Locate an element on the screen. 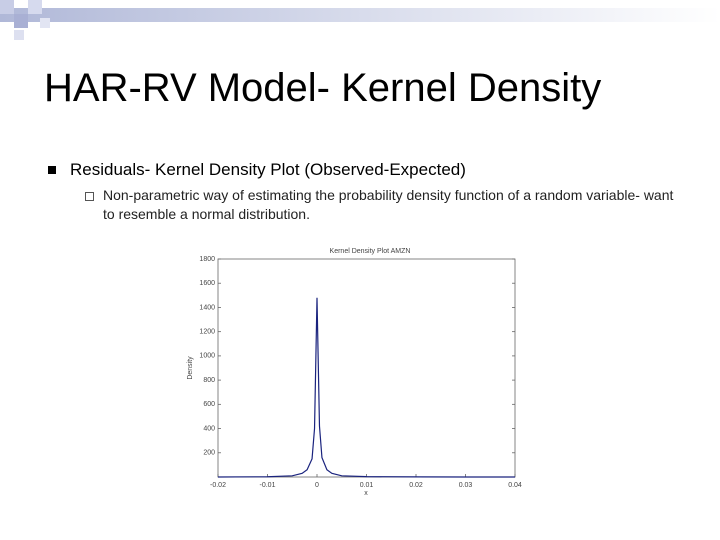 This screenshot has height=540, width=720. x-tick-label: 0.03 is located at coordinates (466, 485).